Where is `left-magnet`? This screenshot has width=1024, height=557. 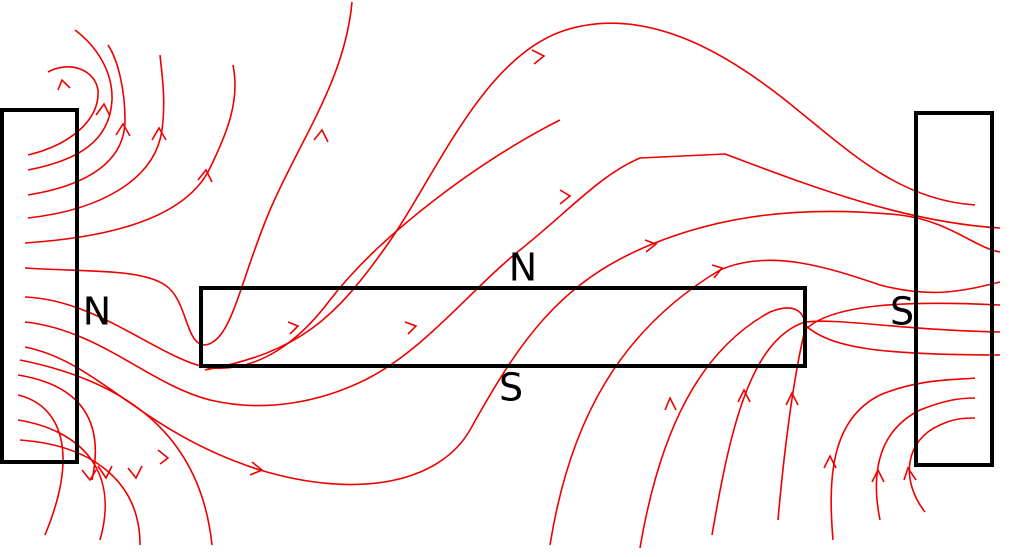
left-magnet is located at coordinates (39, 286).